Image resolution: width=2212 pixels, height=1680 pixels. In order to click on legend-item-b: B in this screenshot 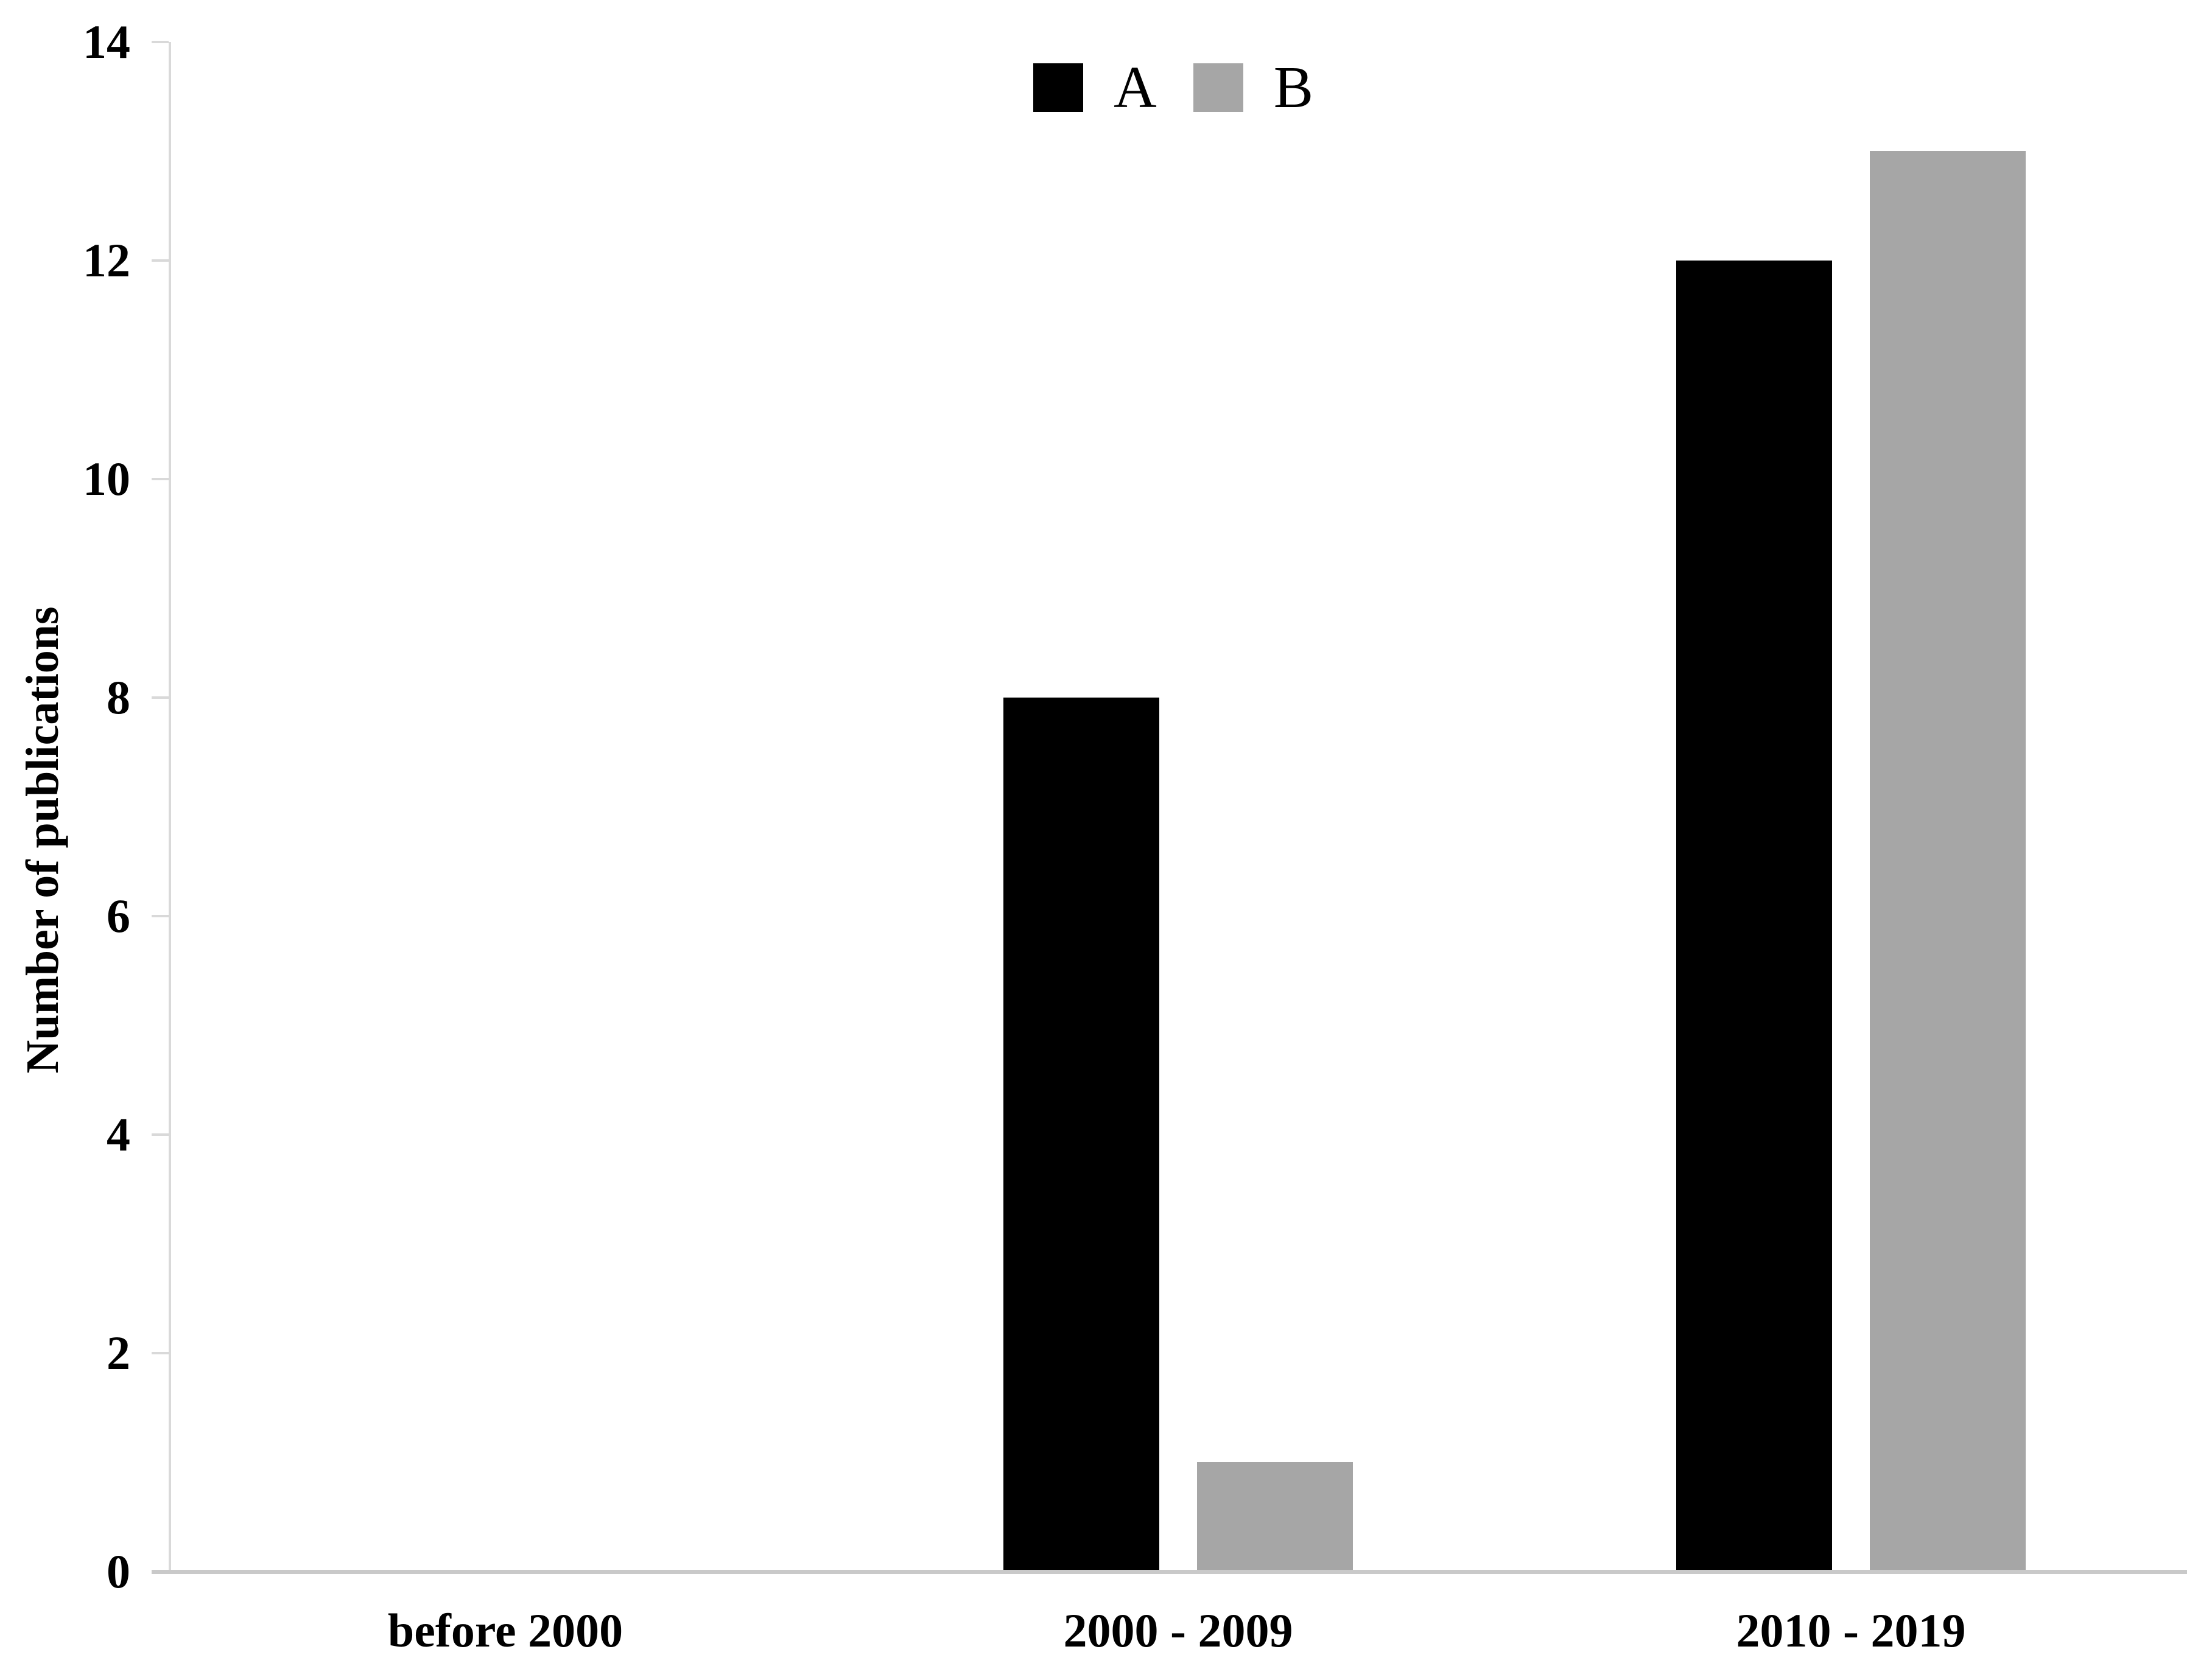, I will do `click(1253, 87)`.